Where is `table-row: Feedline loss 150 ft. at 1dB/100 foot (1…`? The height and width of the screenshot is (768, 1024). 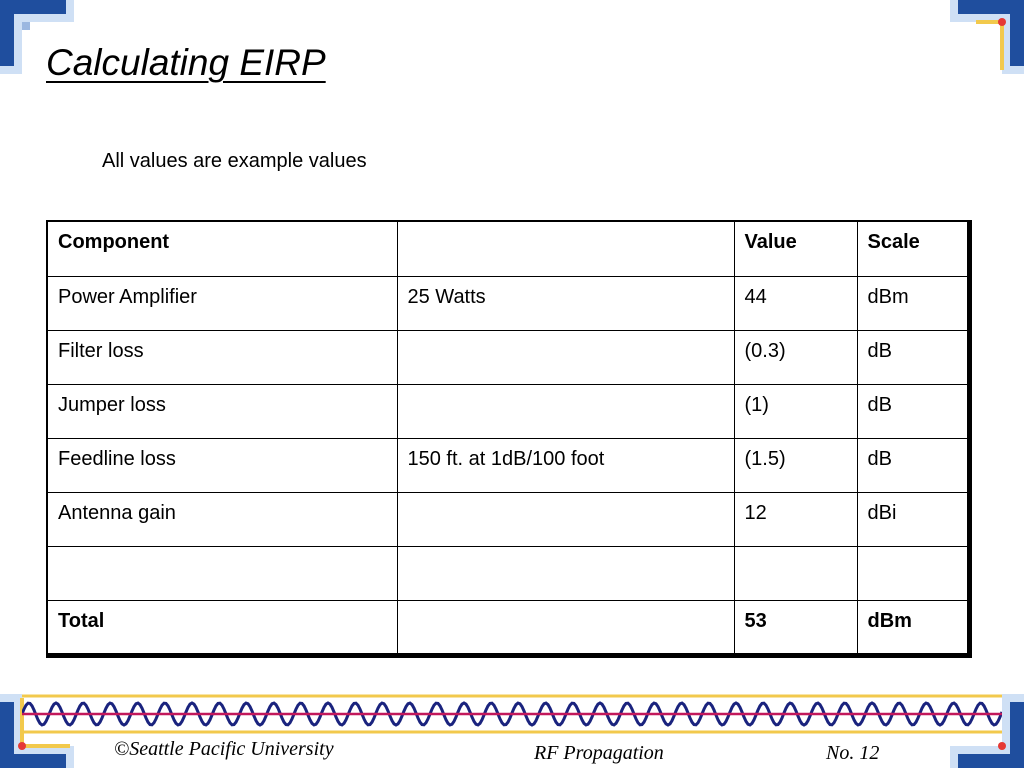 table-row: Feedline loss 150 ft. at 1dB/100 foot (1… is located at coordinates (507, 465).